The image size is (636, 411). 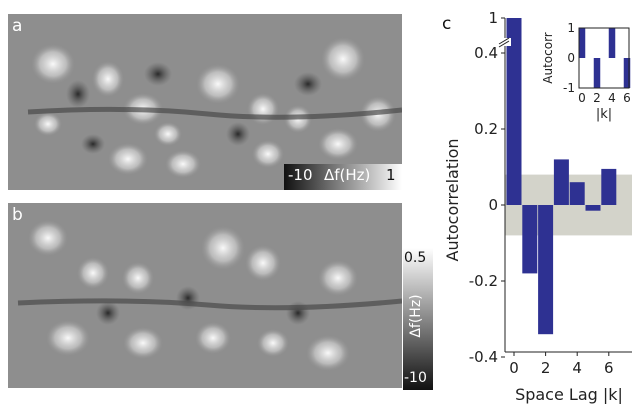 What do you see at coordinates (627, 98) in the screenshot?
I see `inset-x-tick-label: 6` at bounding box center [627, 98].